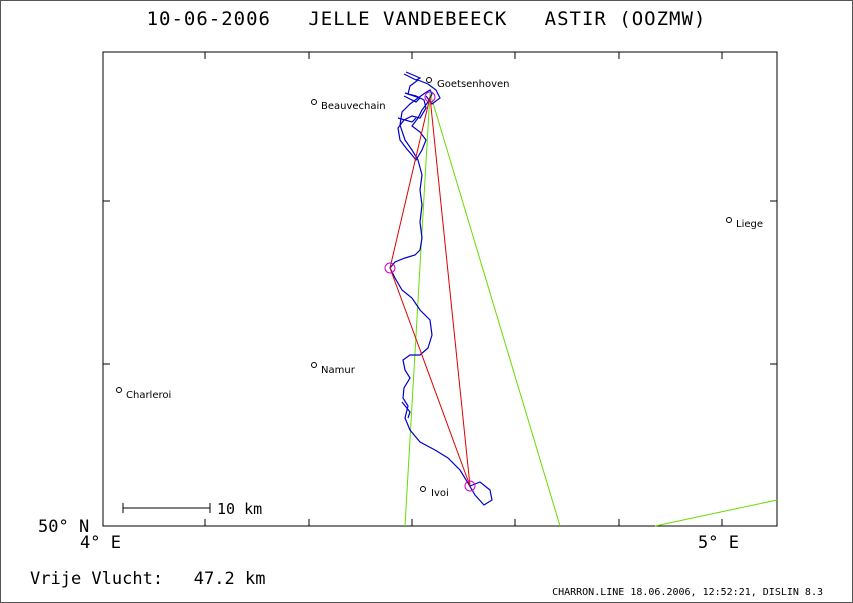  What do you see at coordinates (408, 19) in the screenshot?
I see `title-pilot: JELLE VANDEBEECK` at bounding box center [408, 19].